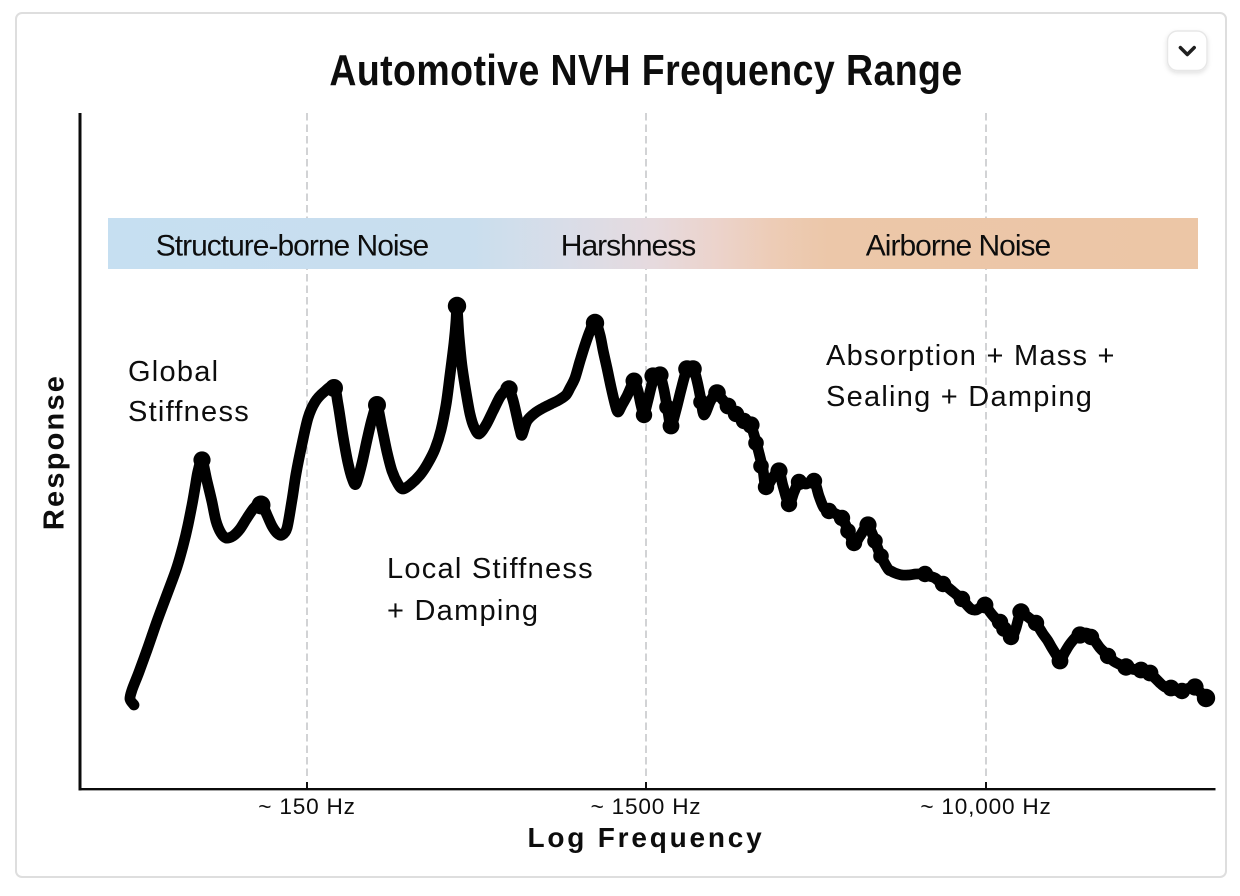 This screenshot has width=1240, height=896. I want to click on svg-text: Response, so click(55, 452).